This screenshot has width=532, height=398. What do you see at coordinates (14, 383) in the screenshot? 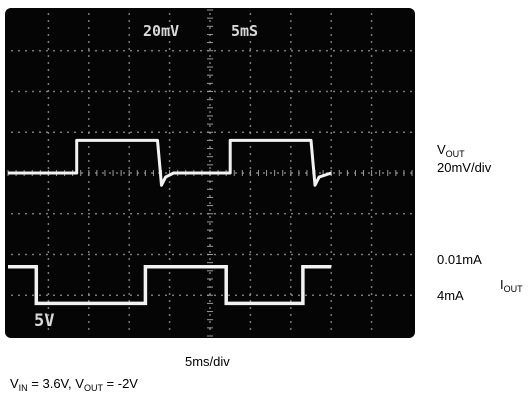
I see `vin-sym: V` at bounding box center [14, 383].